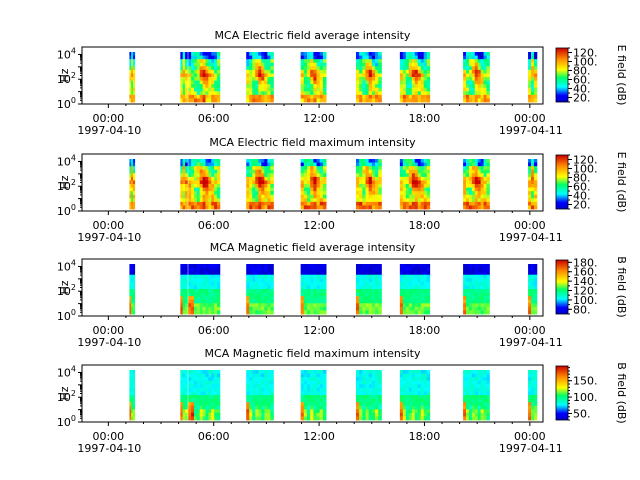 The image size is (640, 480). What do you see at coordinates (585, 262) in the screenshot?
I see `colorbar-tick-label: 180.` at bounding box center [585, 262].